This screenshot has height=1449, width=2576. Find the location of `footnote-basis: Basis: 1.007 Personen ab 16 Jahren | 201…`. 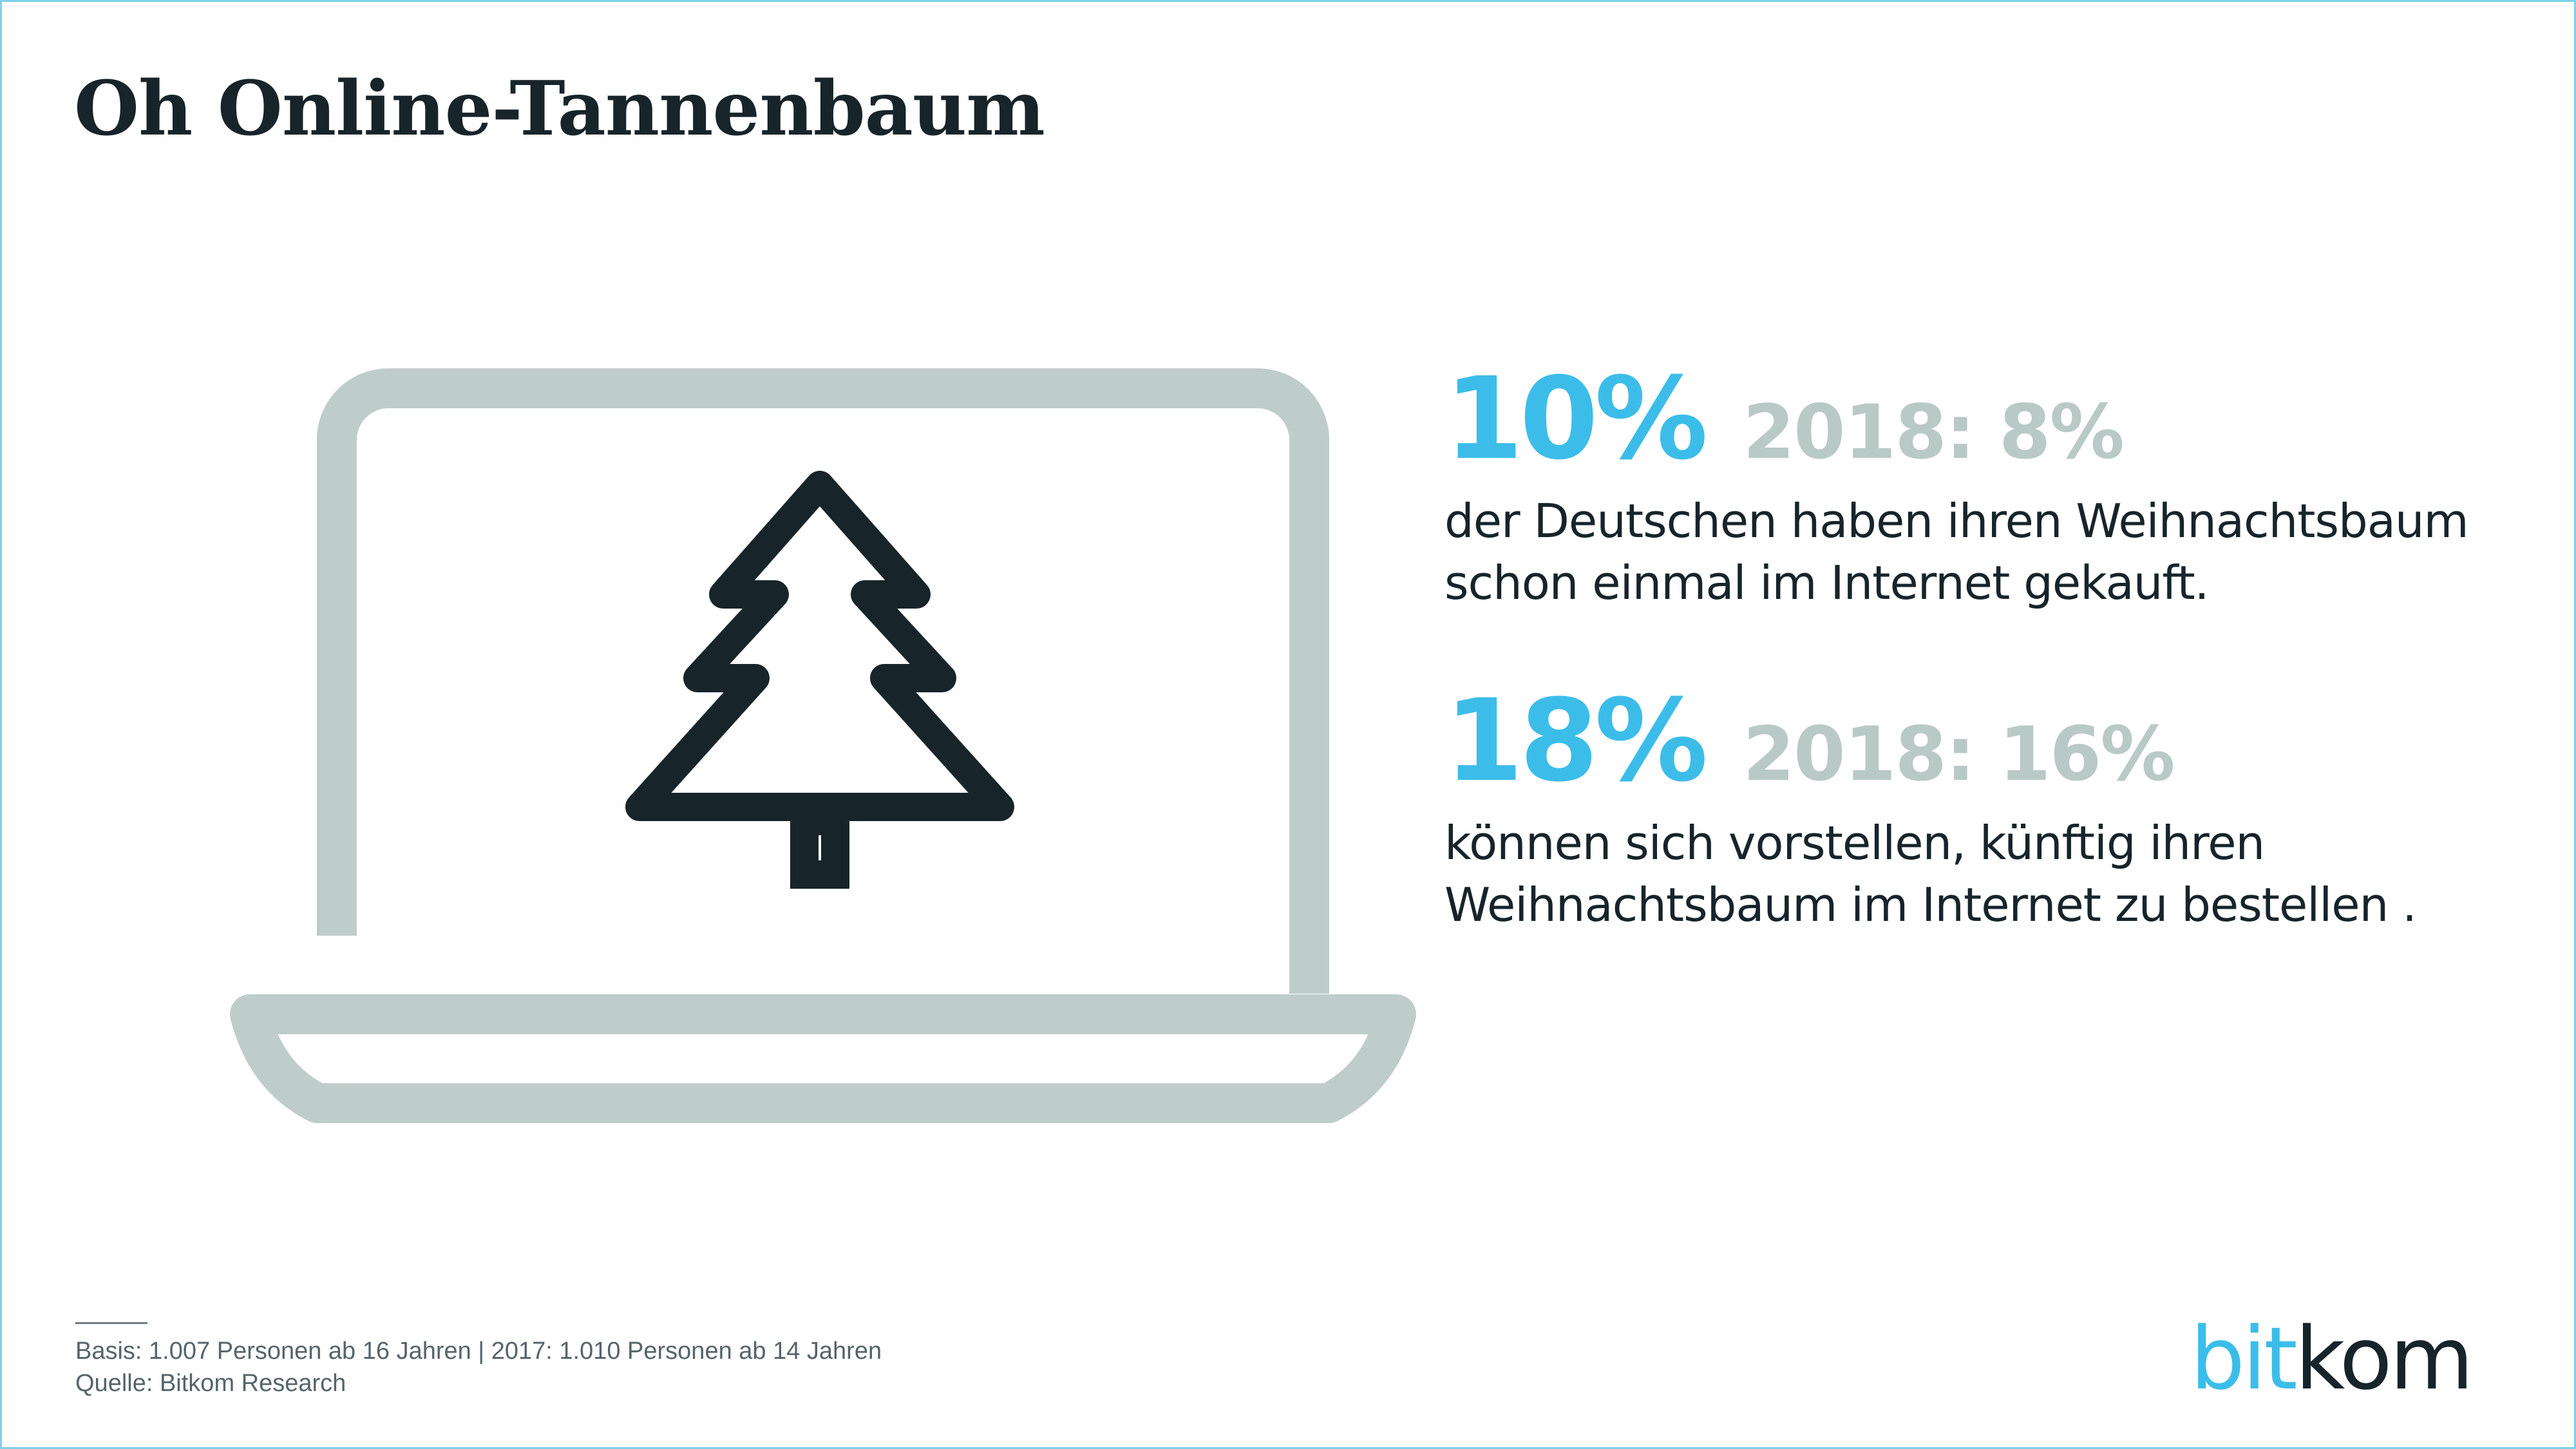

footnote-basis: Basis: 1.007 Personen ab 16 Jahren | 201… is located at coordinates (479, 1351).